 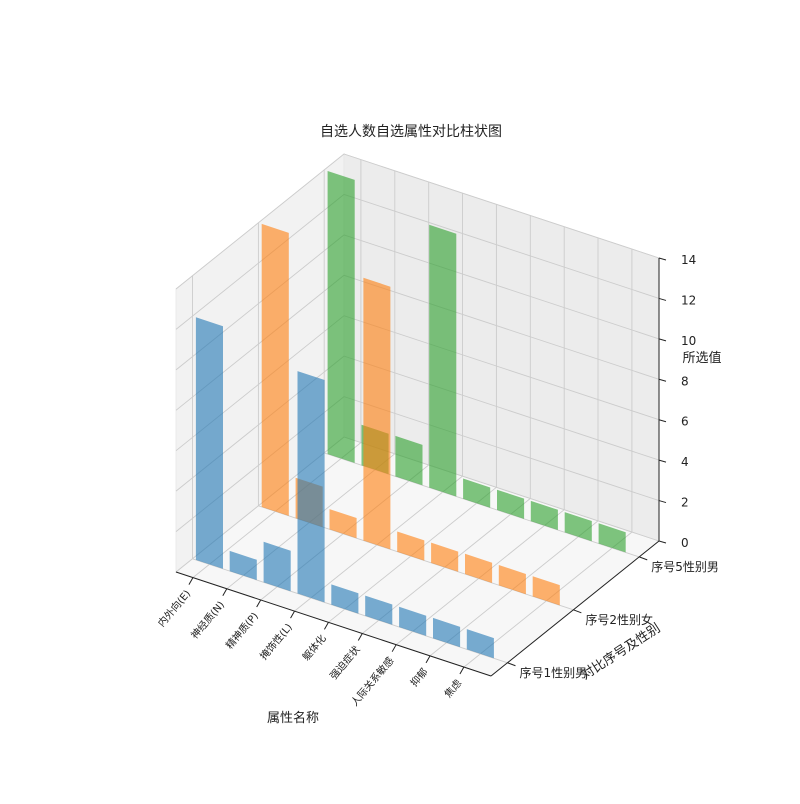 I want to click on x-axis-line, so click(x=333, y=624).